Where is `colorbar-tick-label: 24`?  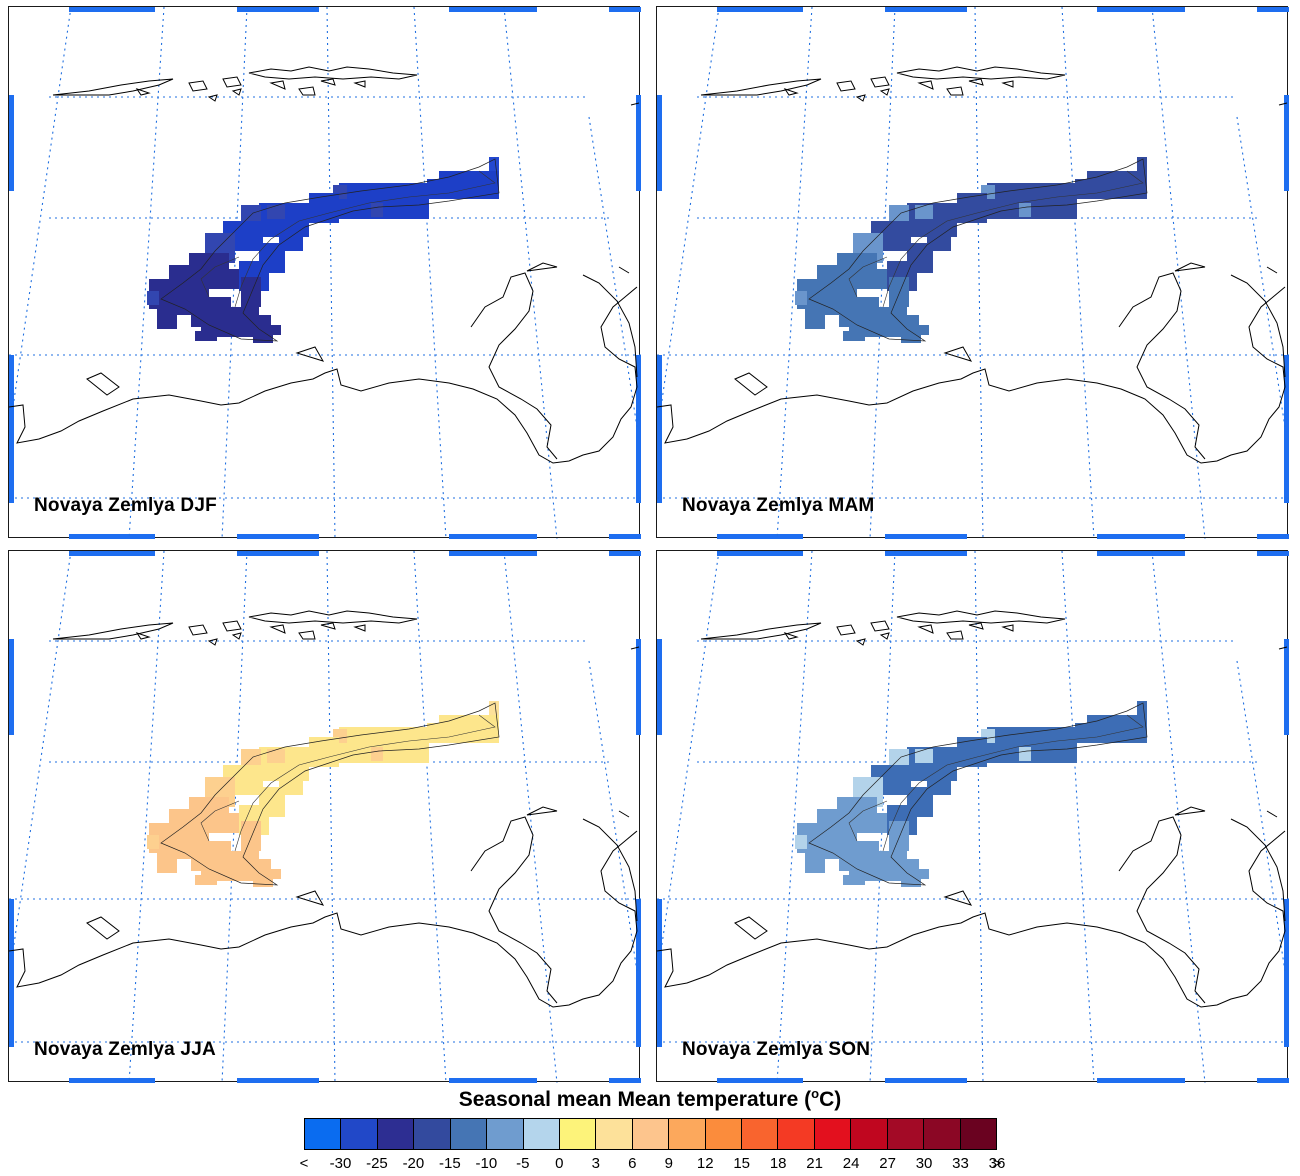
colorbar-tick-label: 24 is located at coordinates (851, 1163).